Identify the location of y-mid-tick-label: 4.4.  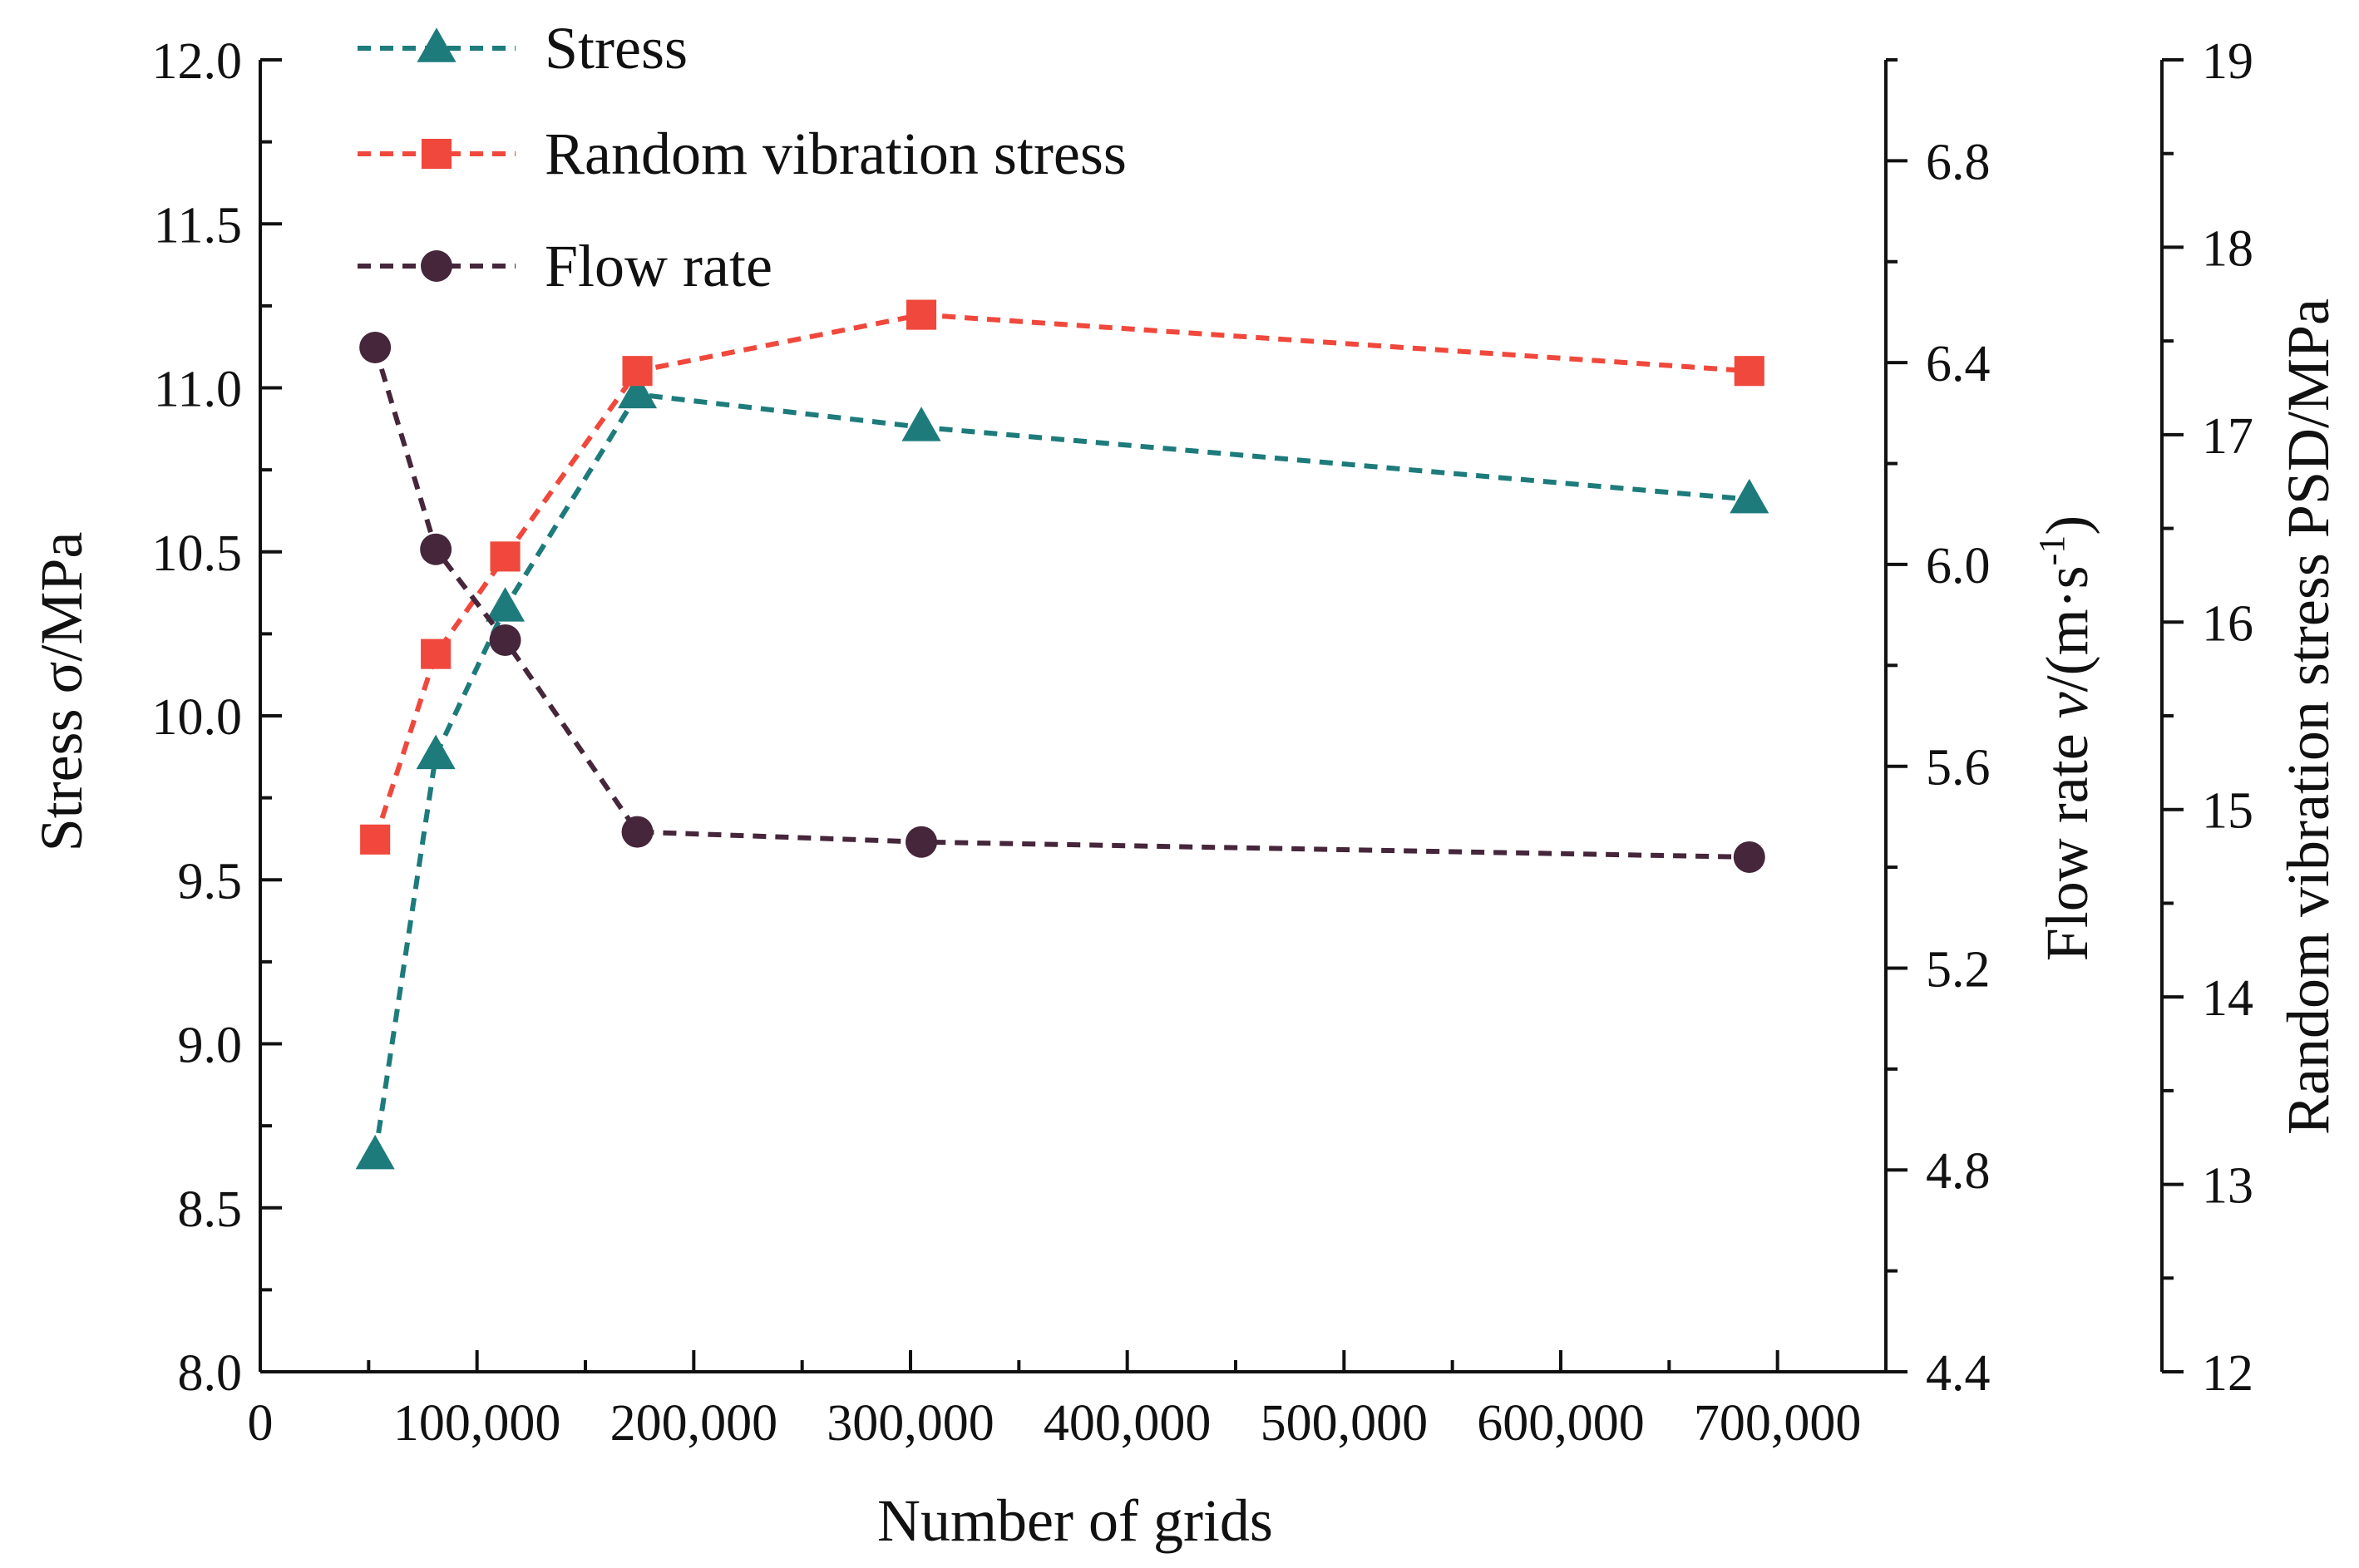
(1958, 1373).